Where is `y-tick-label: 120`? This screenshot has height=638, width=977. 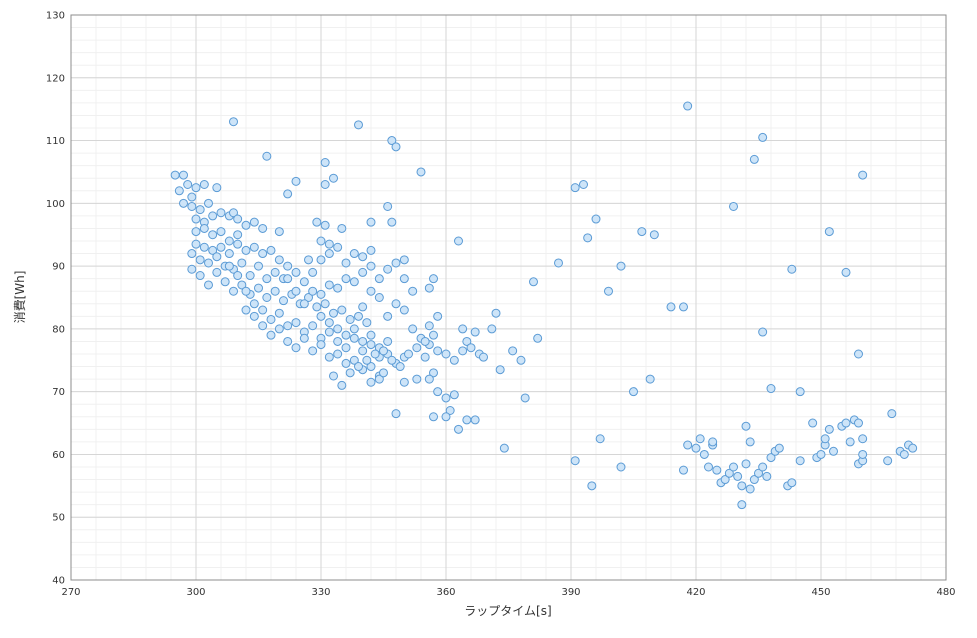
y-tick-label: 120 is located at coordinates (55, 78).